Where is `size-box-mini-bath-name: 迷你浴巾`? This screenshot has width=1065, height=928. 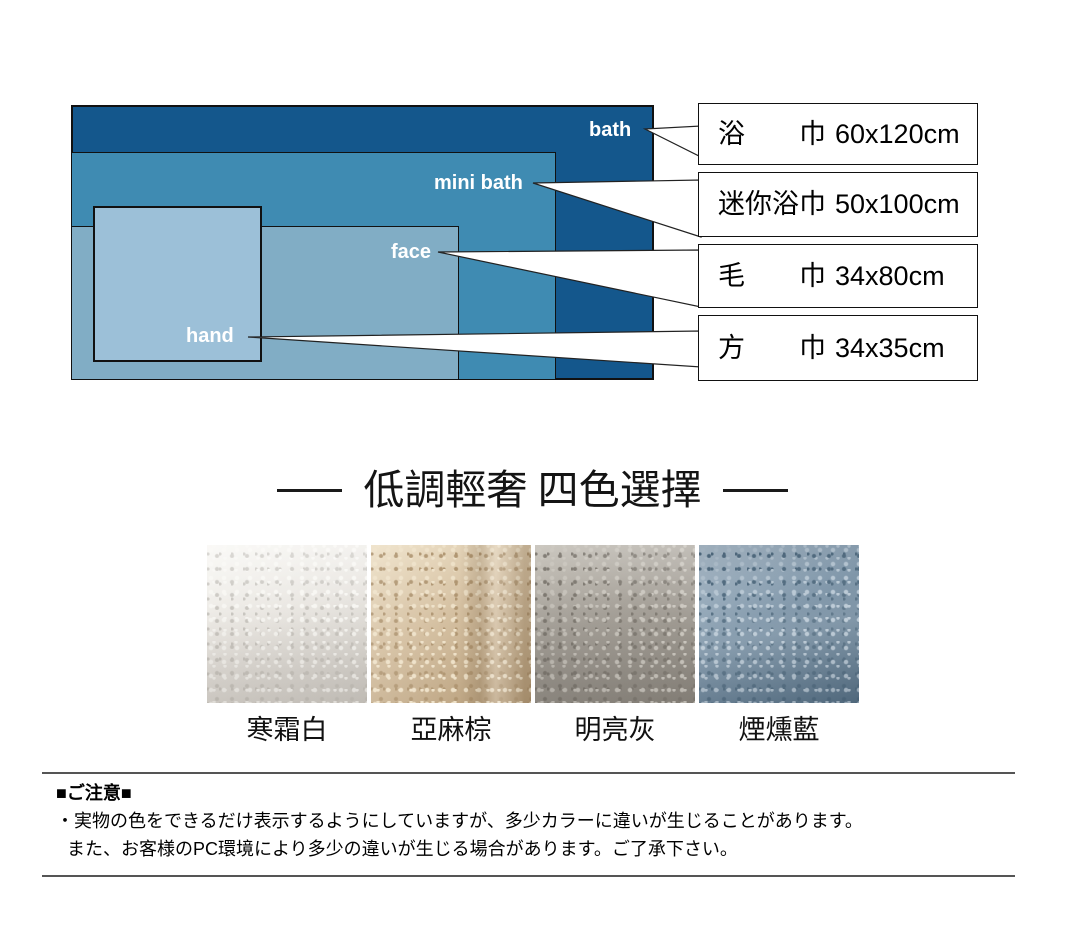
size-box-mini-bath-name: 迷你浴巾 is located at coordinates (772, 204).